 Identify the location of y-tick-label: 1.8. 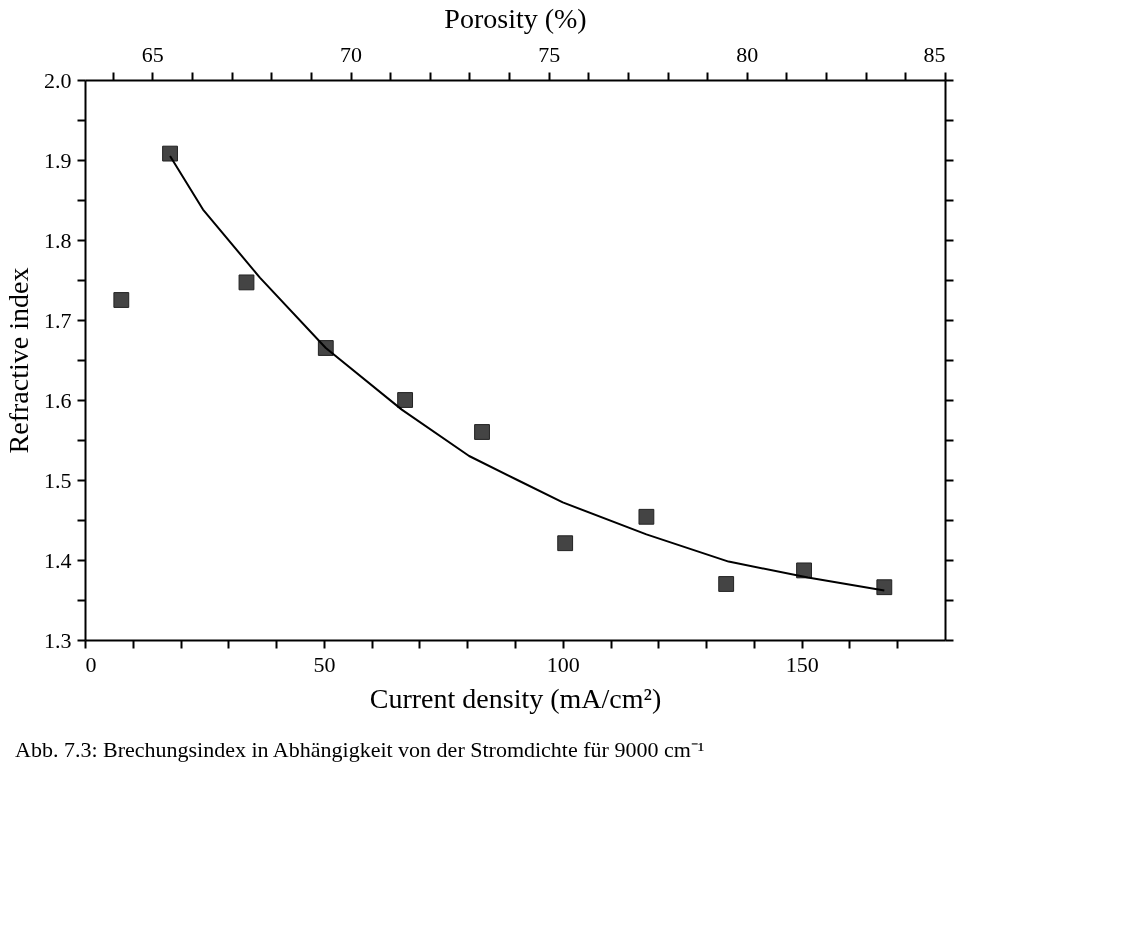
(58, 240).